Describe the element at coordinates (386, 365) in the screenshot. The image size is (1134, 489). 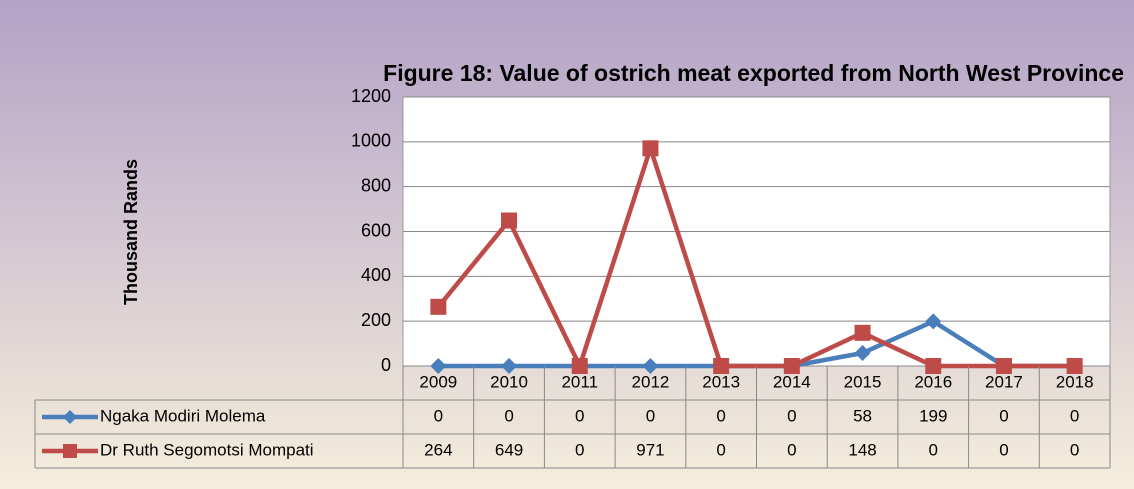
I see `y-tick-label: 0` at that location.